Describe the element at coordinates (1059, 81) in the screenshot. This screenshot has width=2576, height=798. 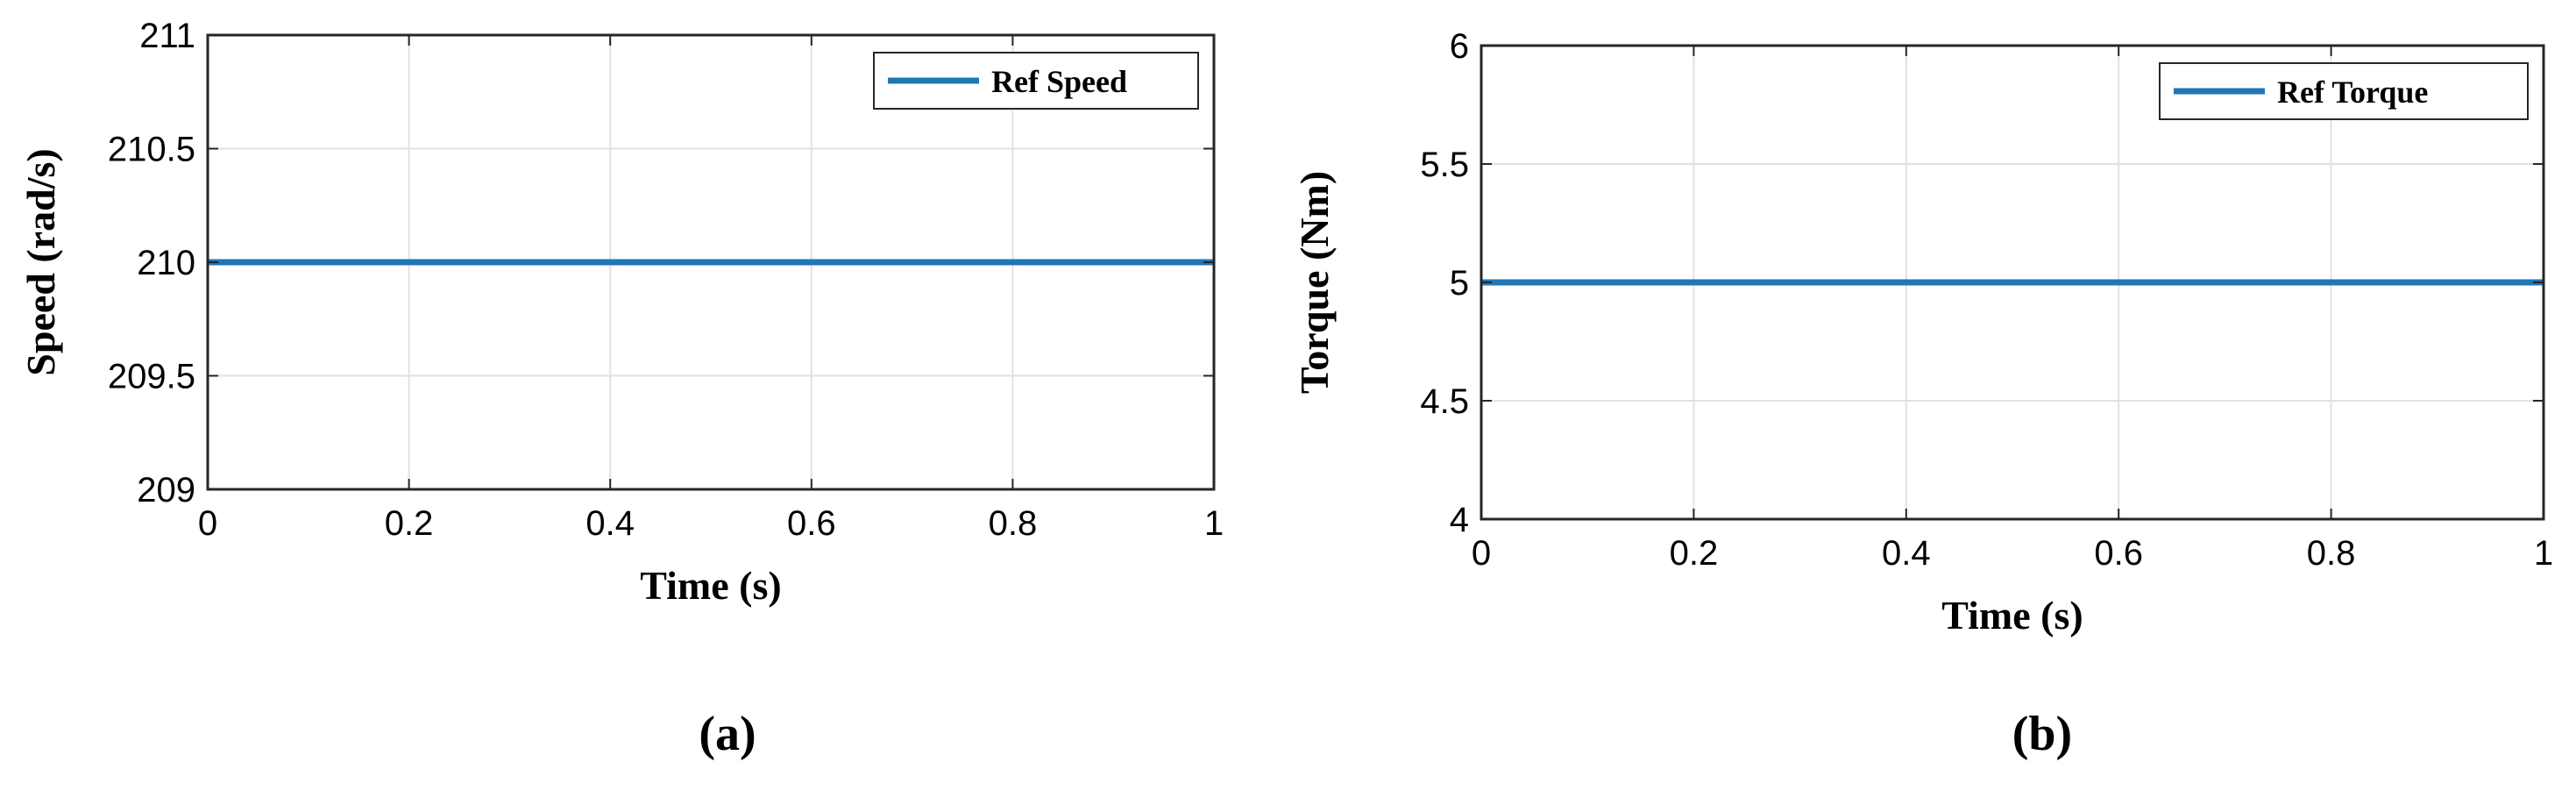
I see `legend-label: Ref Speed` at that location.